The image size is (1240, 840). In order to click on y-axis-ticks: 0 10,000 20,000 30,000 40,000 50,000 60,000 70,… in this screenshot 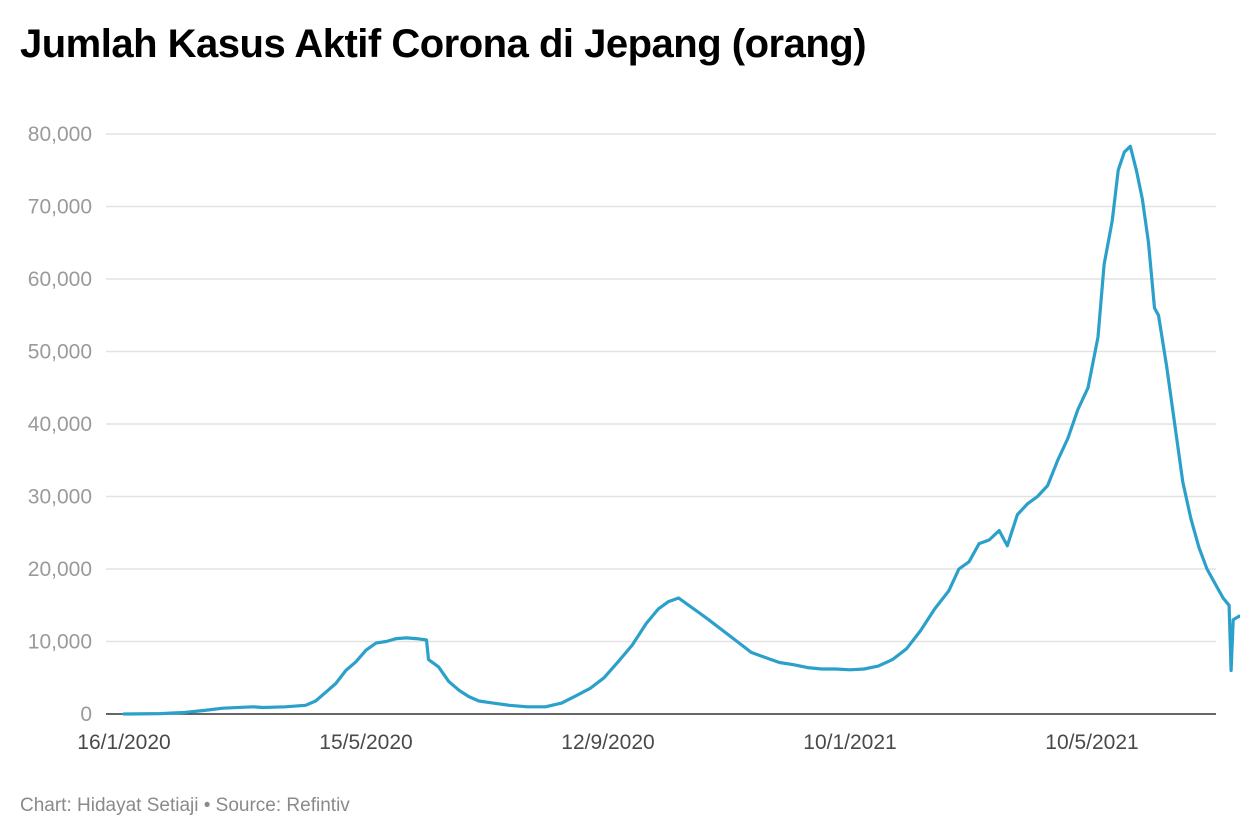, I will do `click(60, 424)`.